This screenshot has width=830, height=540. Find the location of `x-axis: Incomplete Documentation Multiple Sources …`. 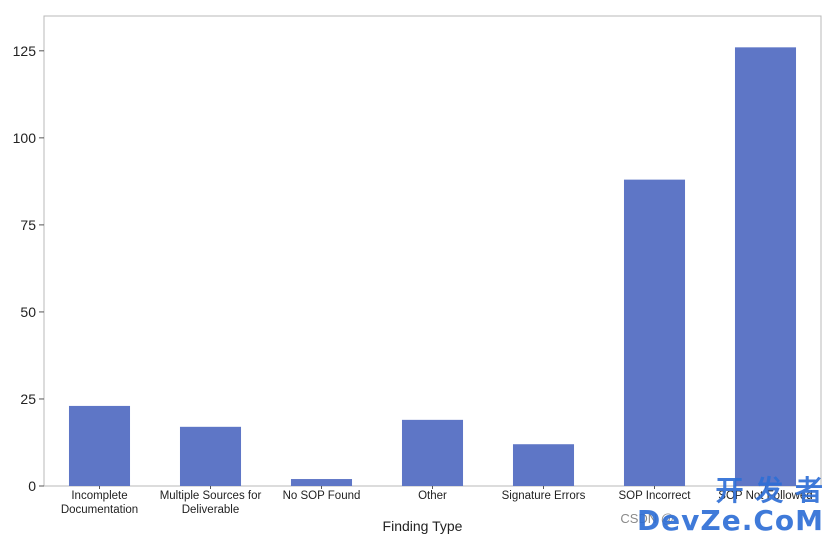

x-axis: Incomplete Documentation Multiple Sources … is located at coordinates (437, 501).